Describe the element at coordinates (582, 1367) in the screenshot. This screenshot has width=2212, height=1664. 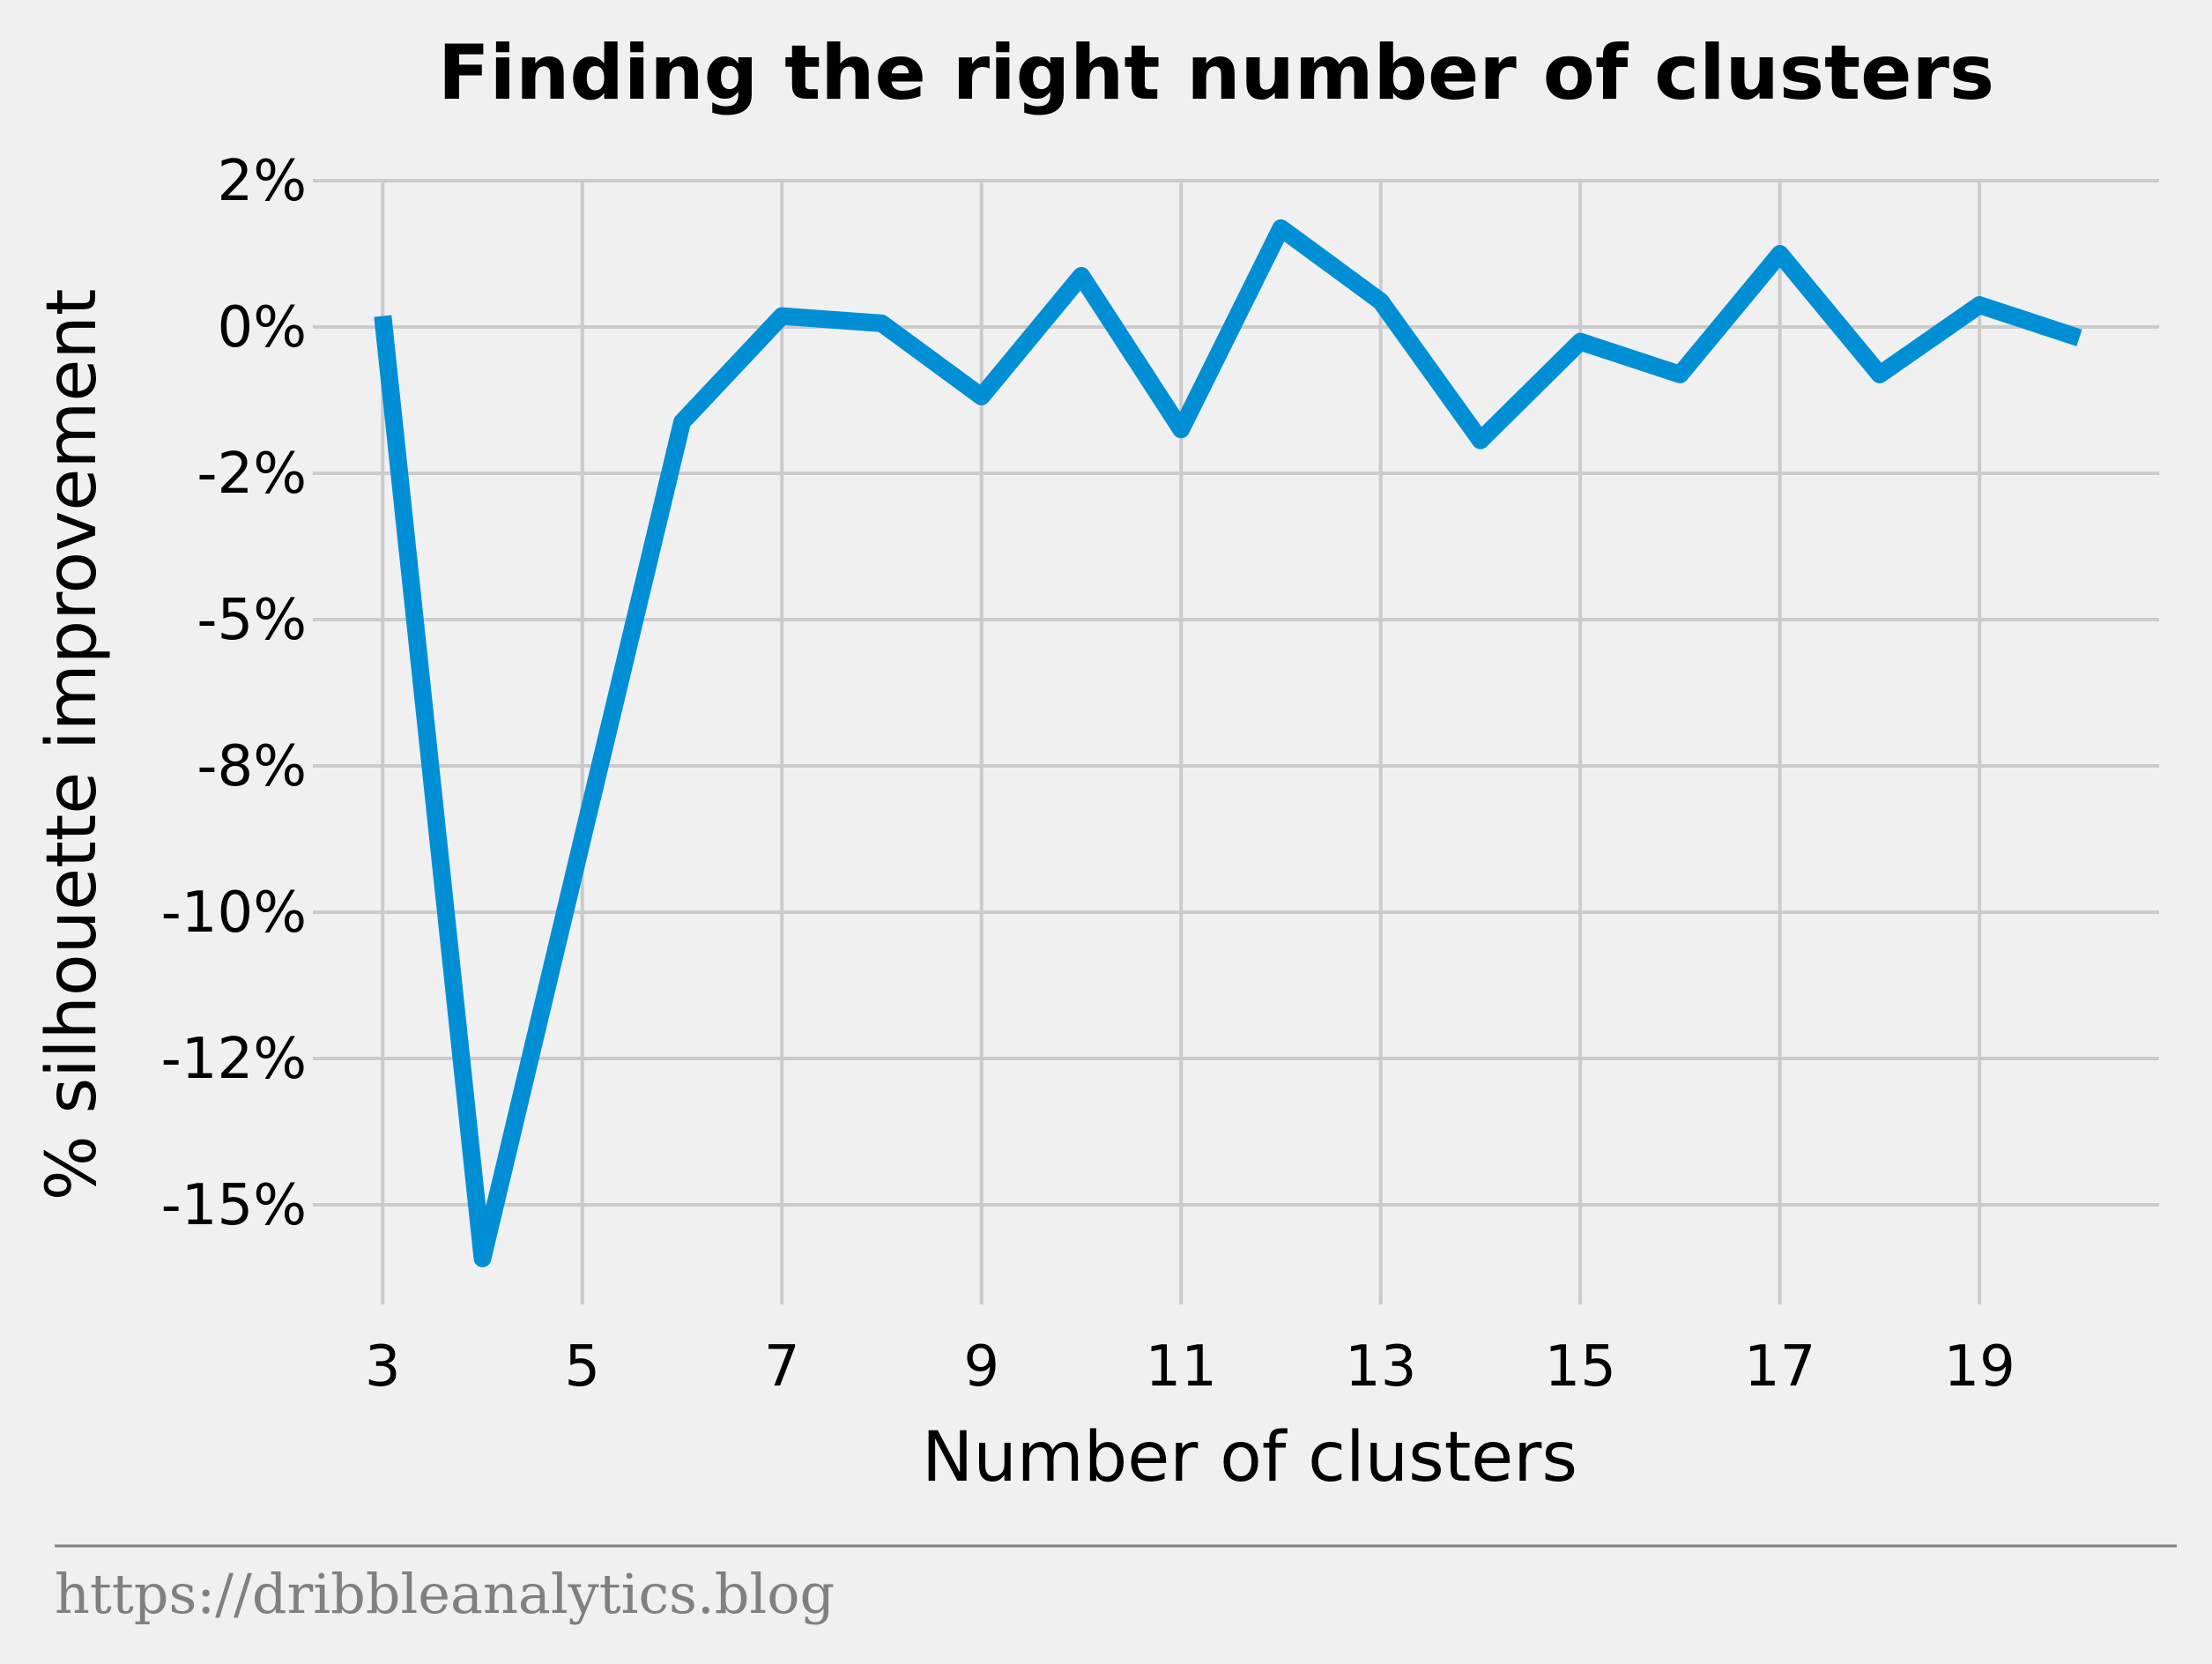
I see `x-tick-label: 5` at that location.